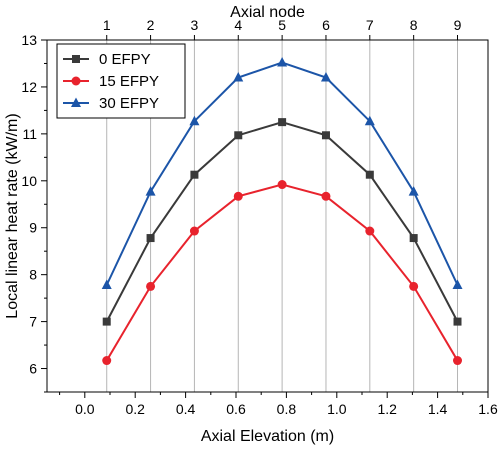  What do you see at coordinates (33, 322) in the screenshot?
I see `y-axis-tick-label: 7` at bounding box center [33, 322].